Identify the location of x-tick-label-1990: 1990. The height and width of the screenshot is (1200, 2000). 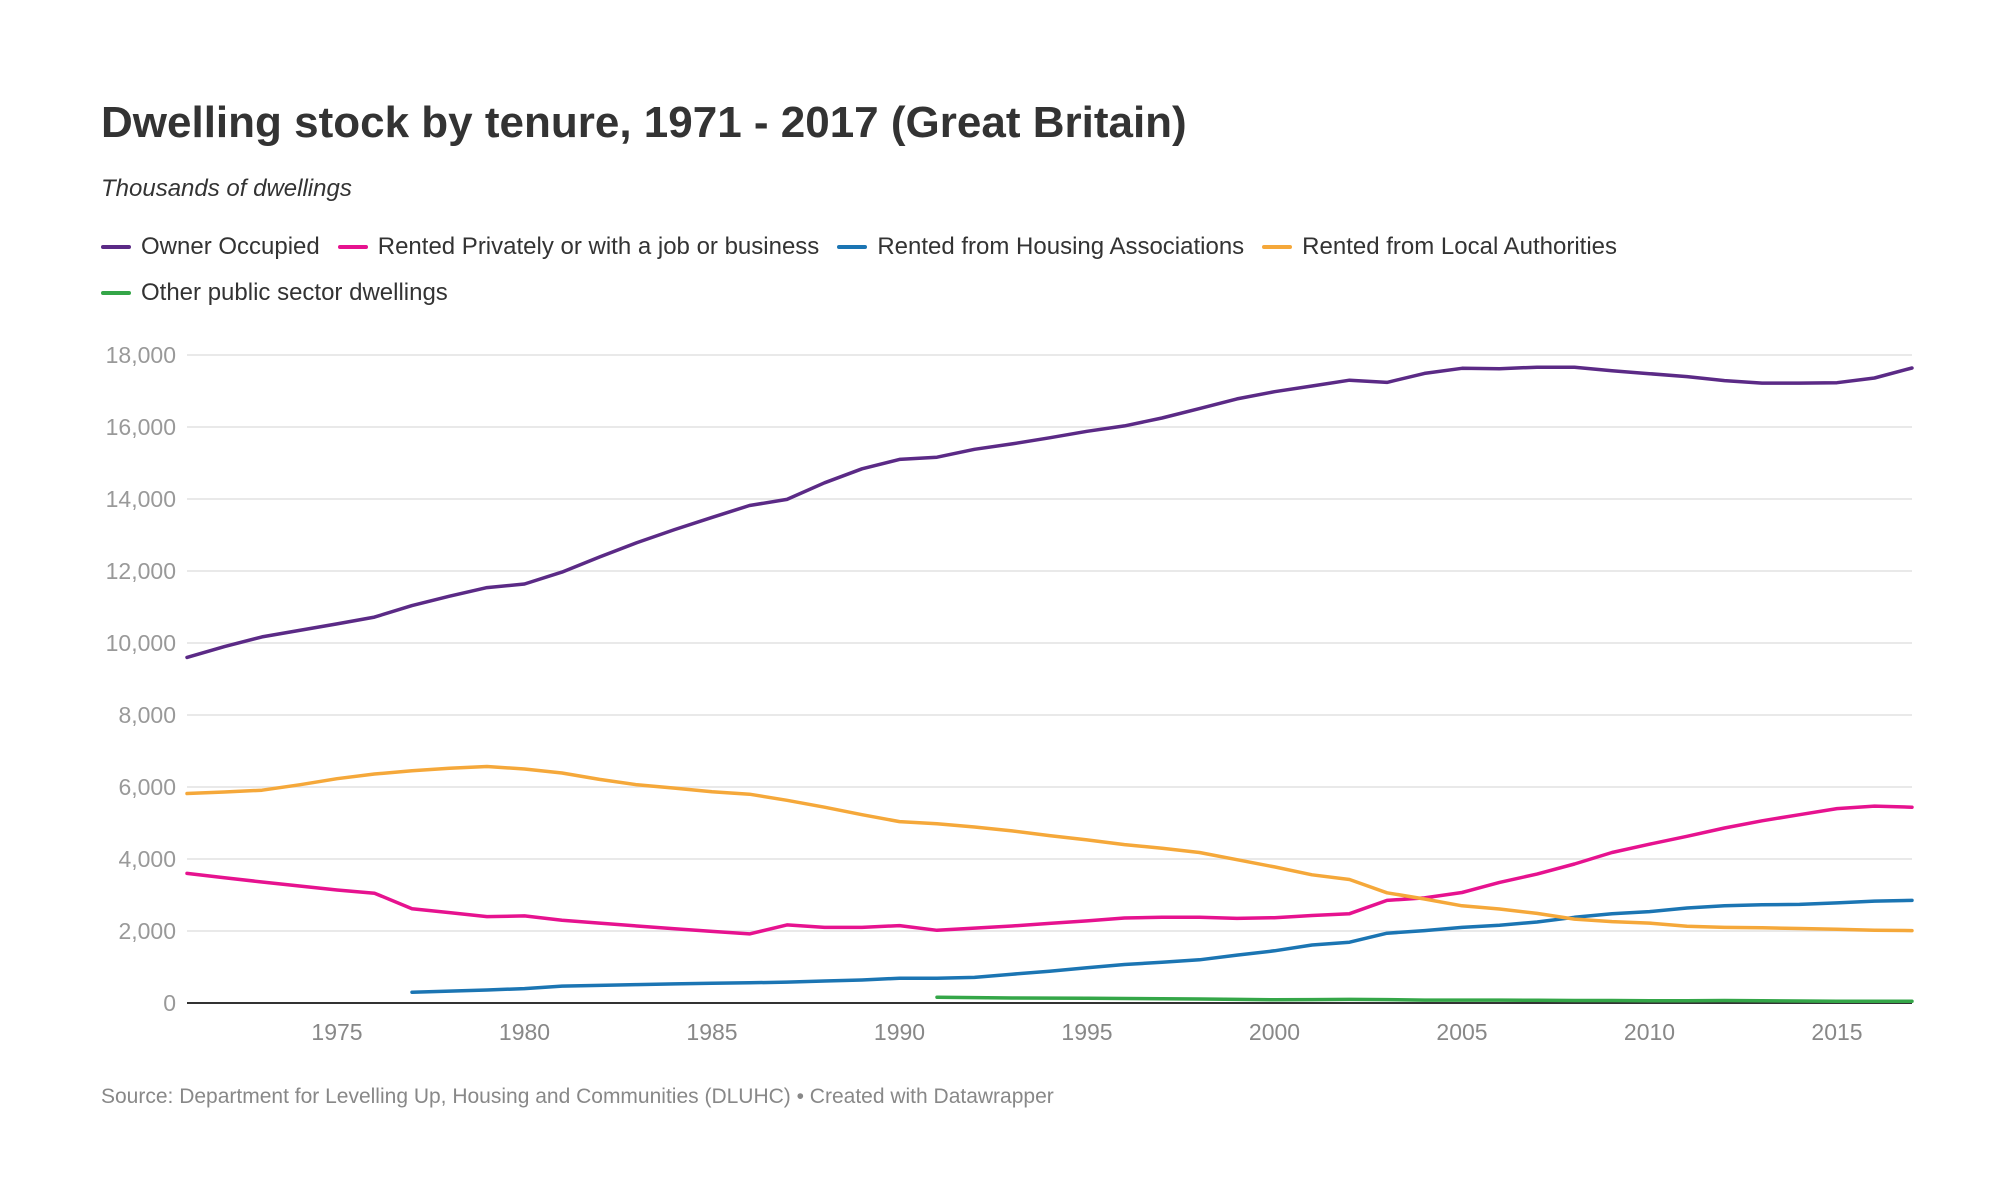
(899, 1032).